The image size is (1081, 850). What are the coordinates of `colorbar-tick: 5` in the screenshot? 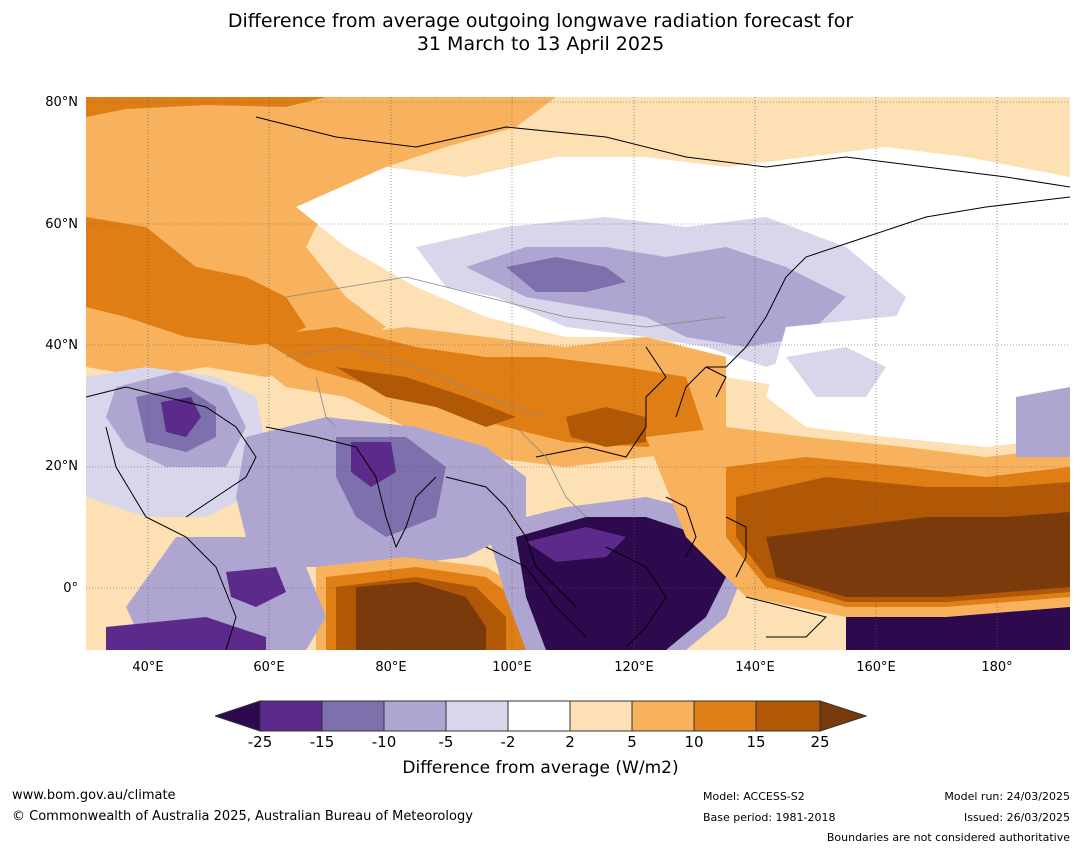 It's located at (632, 742).